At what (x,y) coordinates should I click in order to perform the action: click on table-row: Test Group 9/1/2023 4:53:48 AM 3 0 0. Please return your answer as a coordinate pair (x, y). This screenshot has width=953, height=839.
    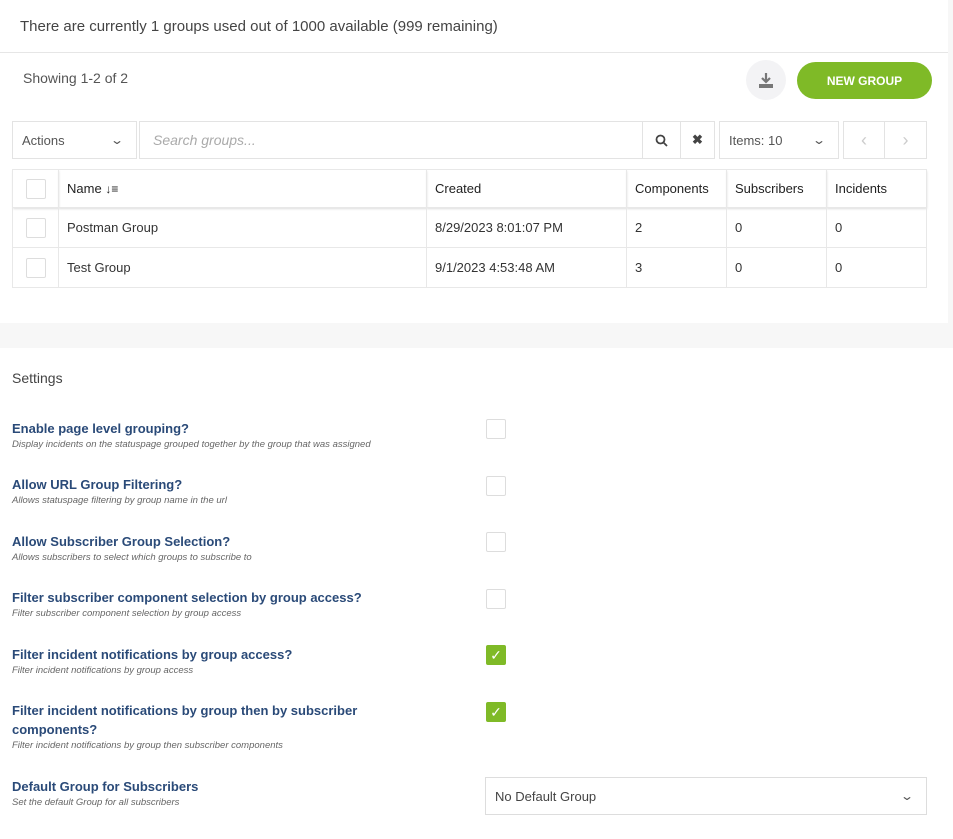
    Looking at the image, I should click on (469, 267).